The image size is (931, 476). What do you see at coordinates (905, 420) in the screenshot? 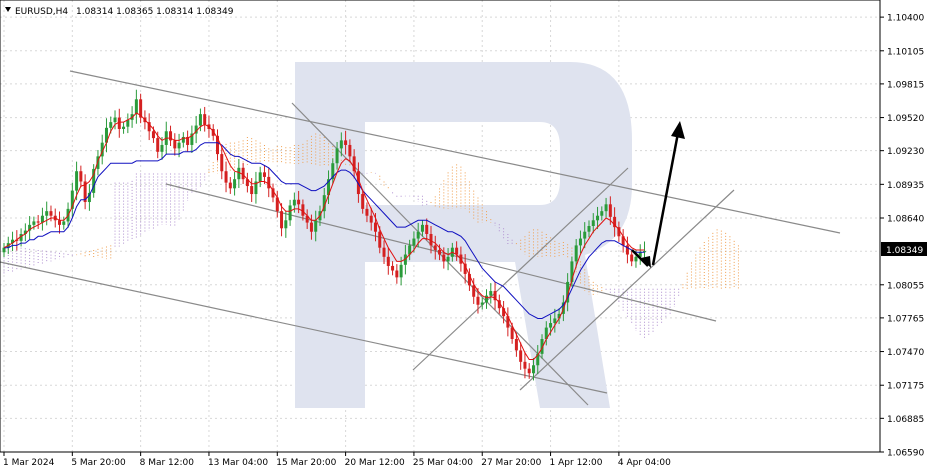
I see `y-tick-label: 1.06885` at bounding box center [905, 420].